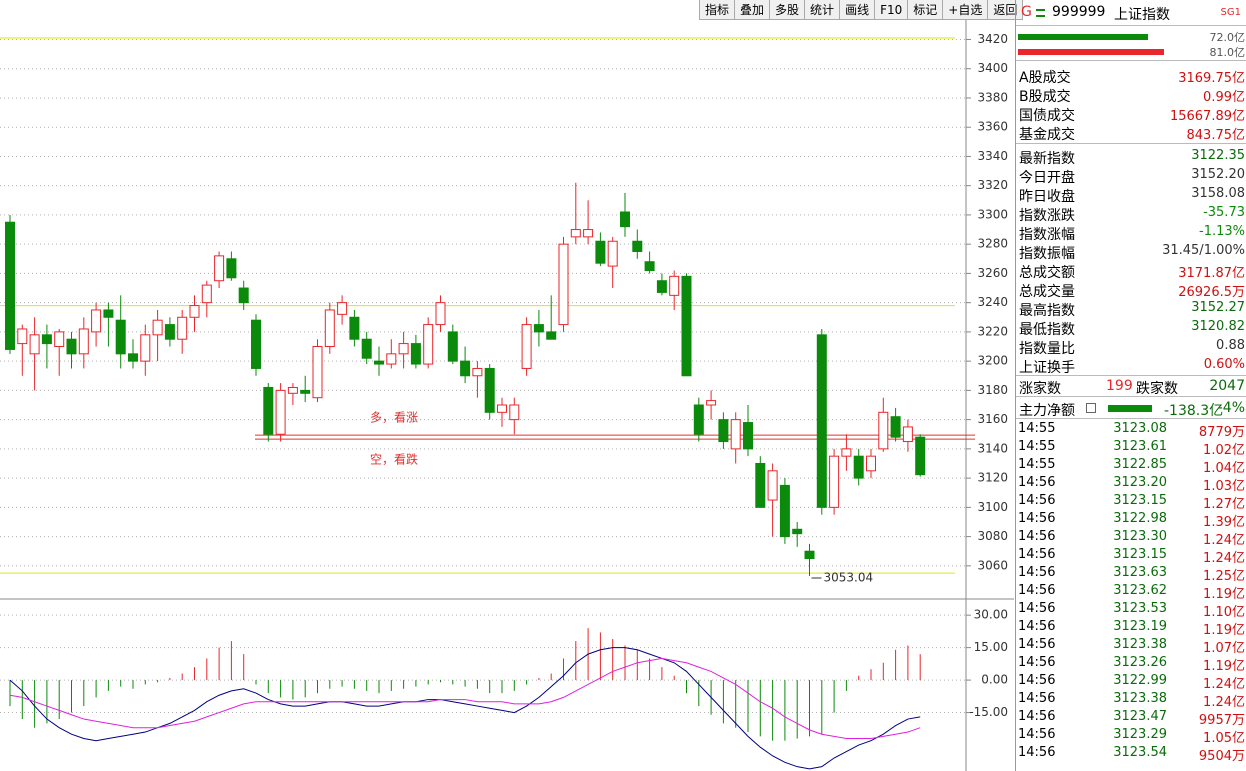 Image resolution: width=1246 pixels, height=771 pixels. Describe the element at coordinates (1131, 502) in the screenshot. I see `trade-row: 14:56 3123.15 1.27亿` at that location.